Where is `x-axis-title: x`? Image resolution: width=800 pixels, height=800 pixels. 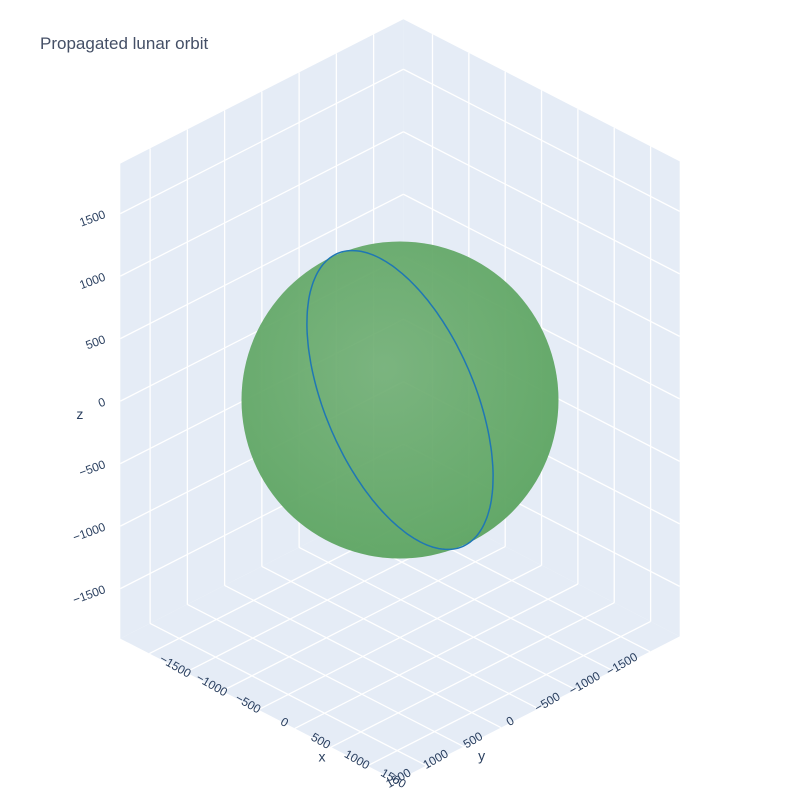
x-axis-title: x is located at coordinates (321, 757).